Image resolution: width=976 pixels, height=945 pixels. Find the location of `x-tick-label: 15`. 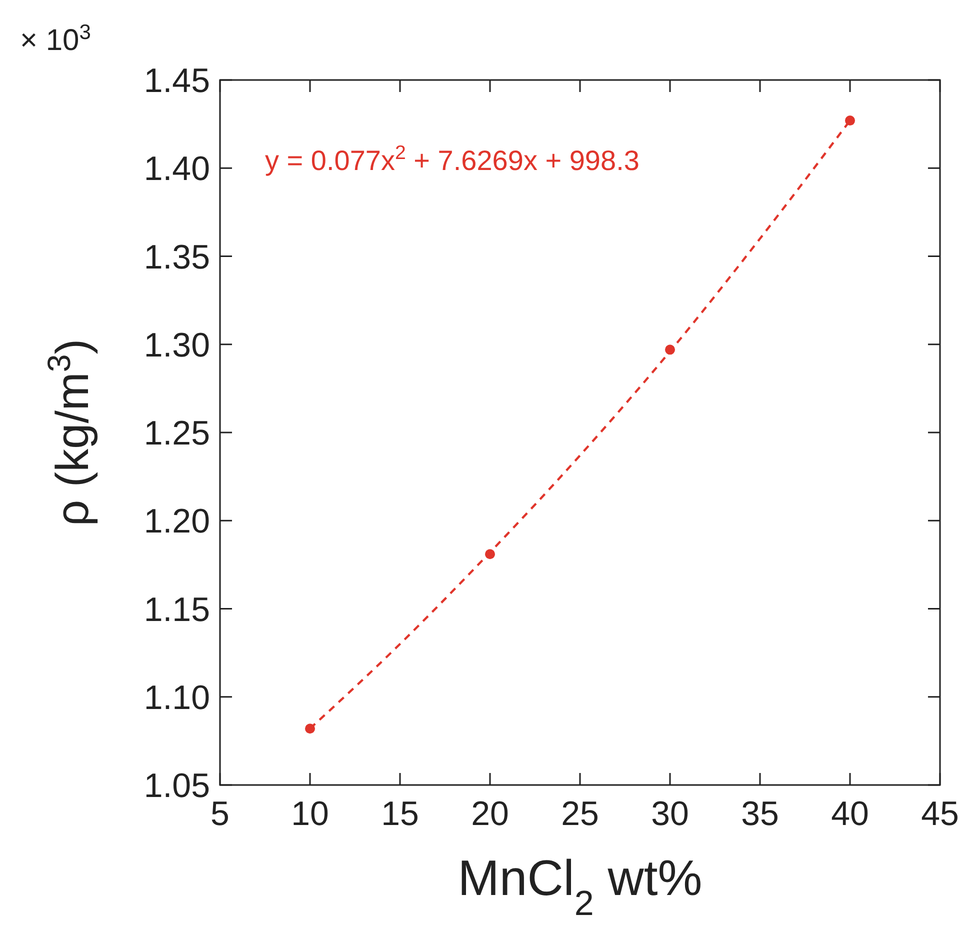

x-tick-label: 15 is located at coordinates (400, 814).